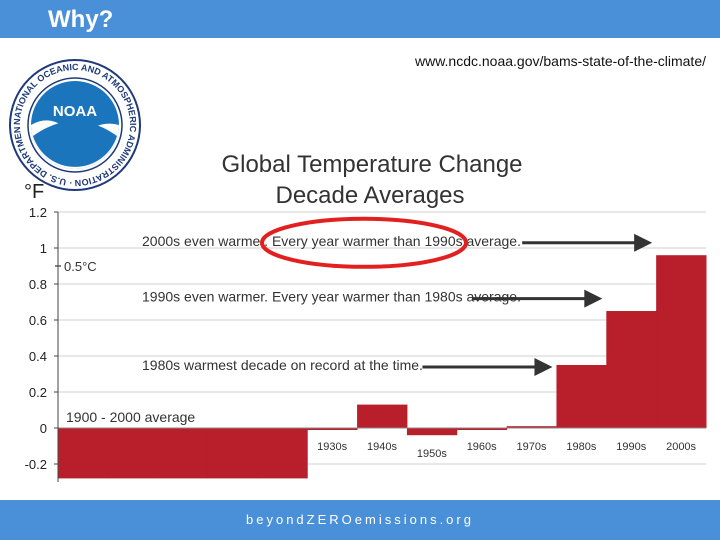  I want to click on bar-1970s, so click(531, 427).